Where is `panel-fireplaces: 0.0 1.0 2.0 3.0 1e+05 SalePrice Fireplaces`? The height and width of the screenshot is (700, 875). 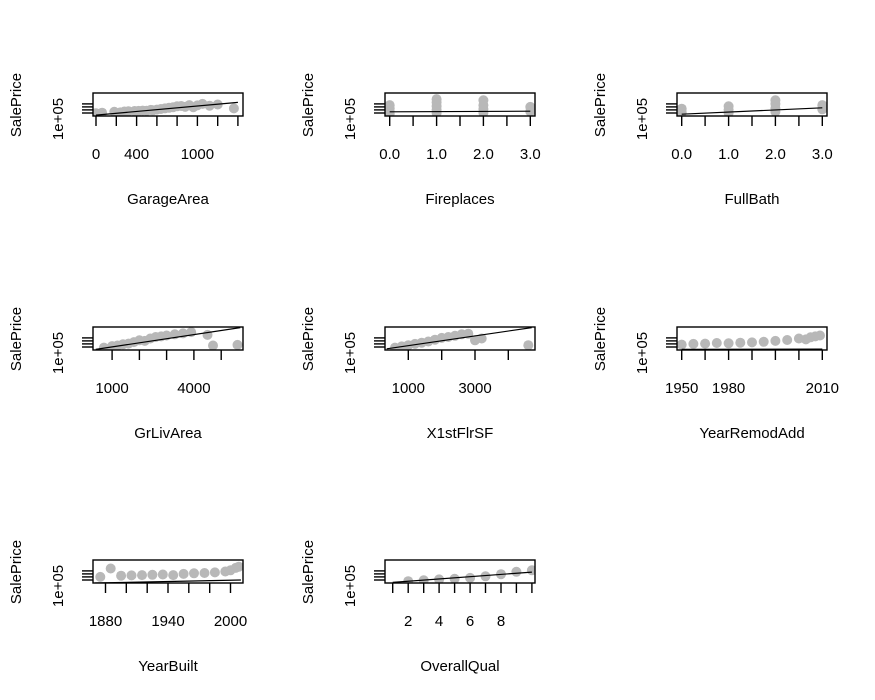 panel-fireplaces: 0.0 1.0 2.0 3.0 1e+05 SalePrice Fireplaces is located at coordinates (420, 140).